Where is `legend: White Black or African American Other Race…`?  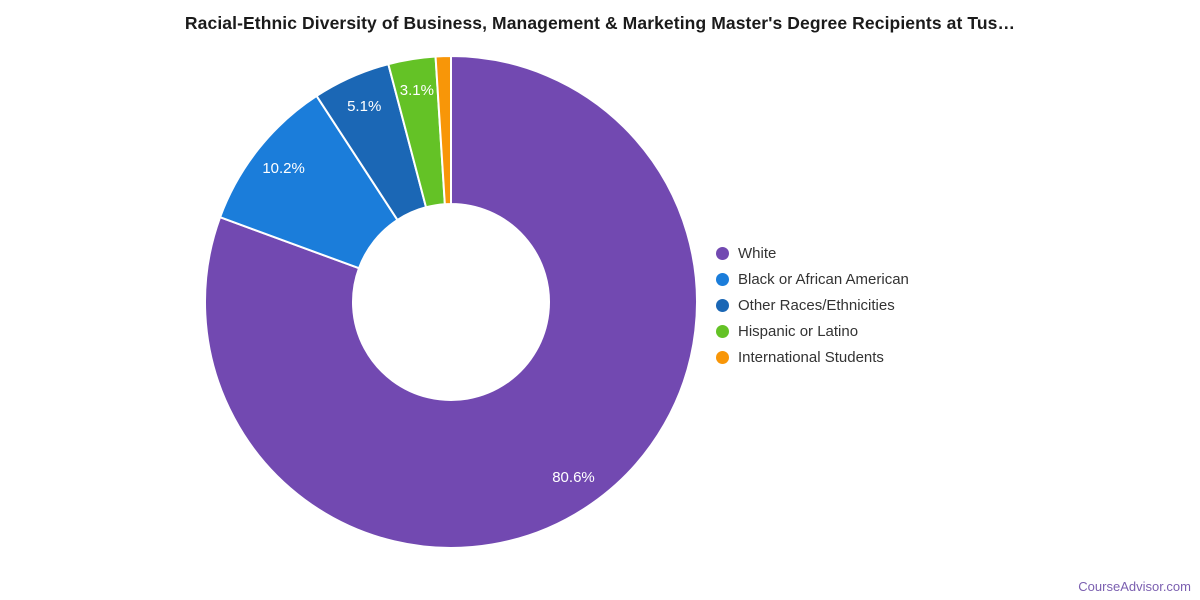 legend: White Black or African American Other Race… is located at coordinates (812, 305).